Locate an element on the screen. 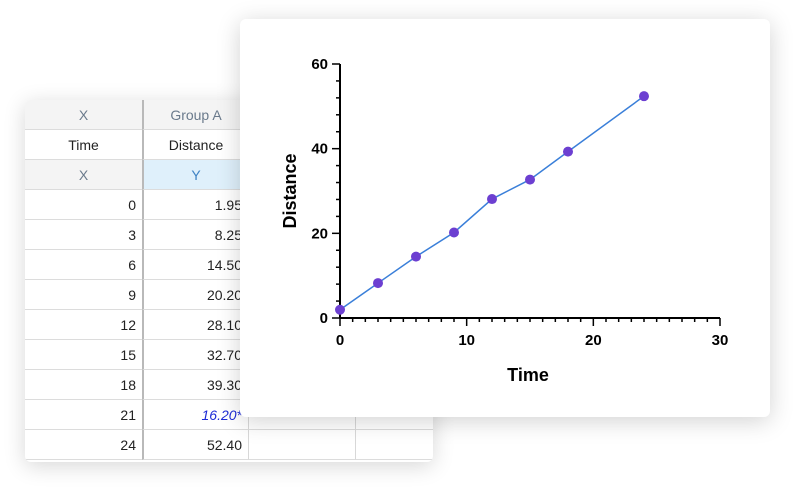 The height and width of the screenshot is (497, 800). x-axis-title: Time is located at coordinates (528, 375).